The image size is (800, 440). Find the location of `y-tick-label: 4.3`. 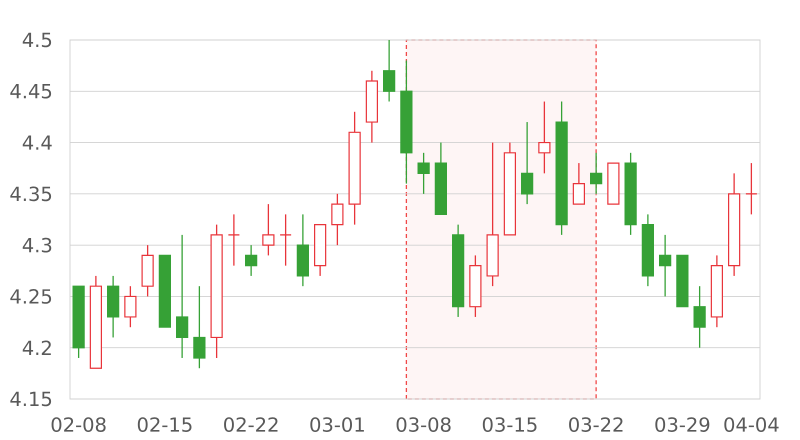

y-tick-label: 4.3 is located at coordinates (37, 245).